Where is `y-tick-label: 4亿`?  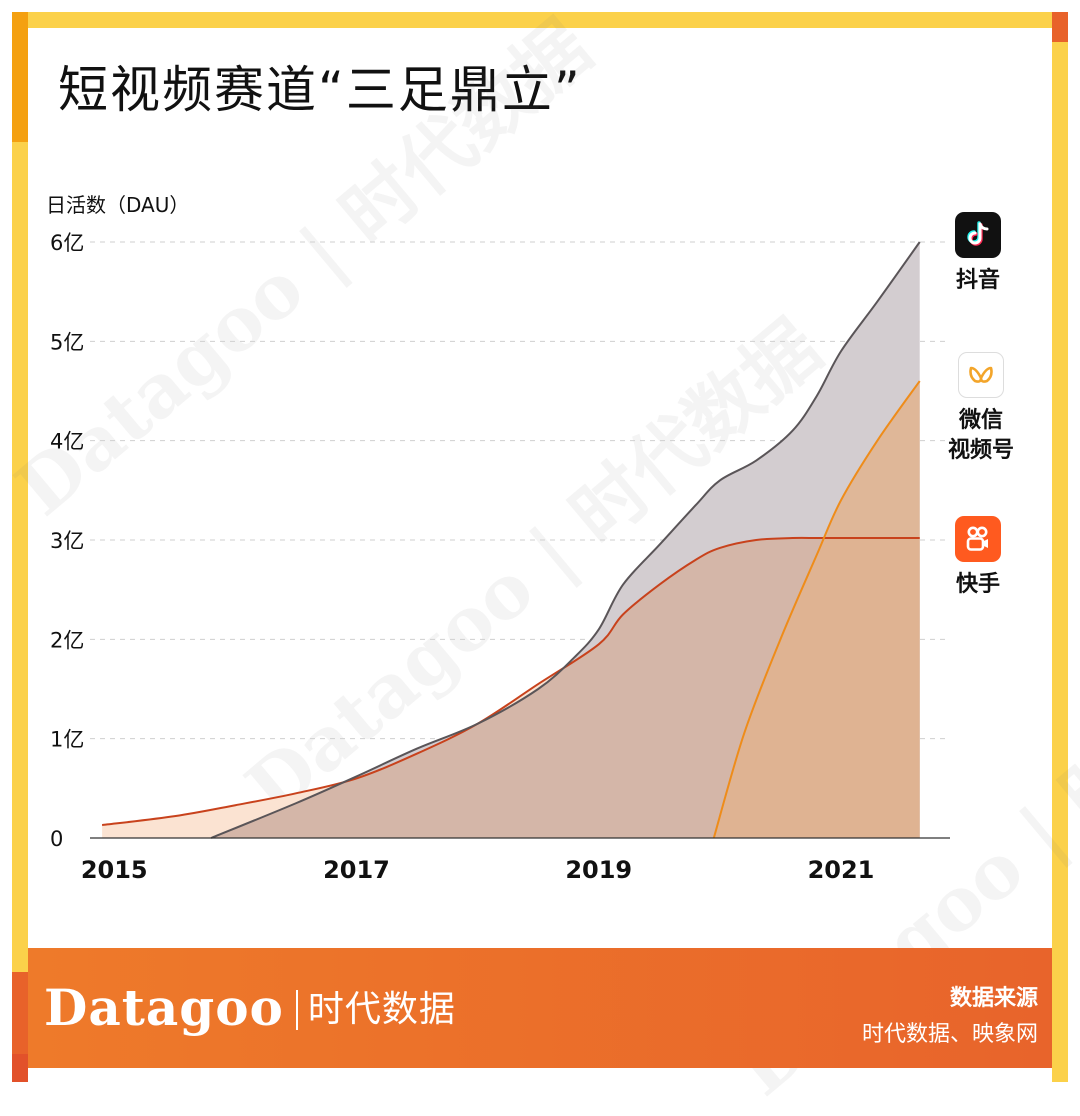
y-tick-label: 4亿 is located at coordinates (67, 442).